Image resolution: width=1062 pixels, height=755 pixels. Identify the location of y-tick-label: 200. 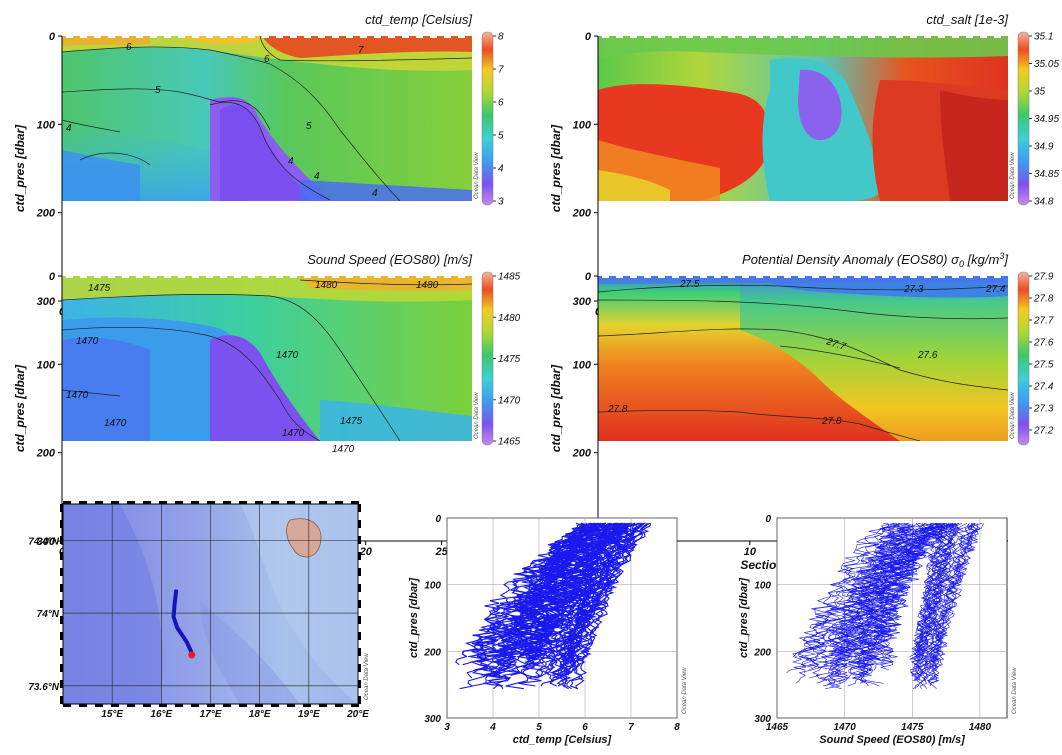
(46, 214).